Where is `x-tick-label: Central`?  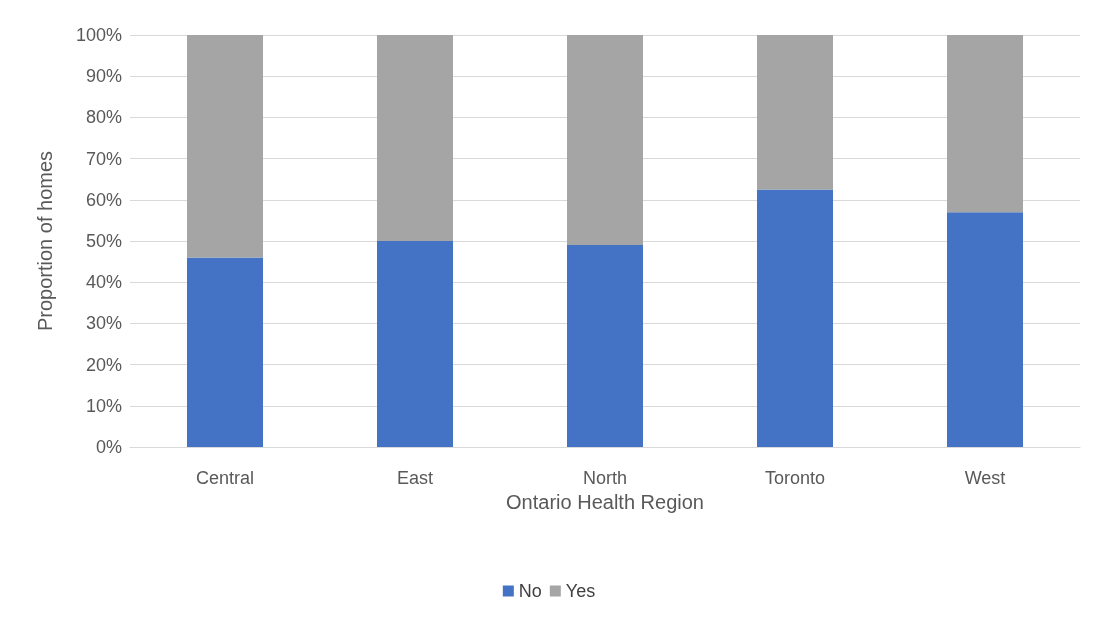
x-tick-label: Central is located at coordinates (225, 478).